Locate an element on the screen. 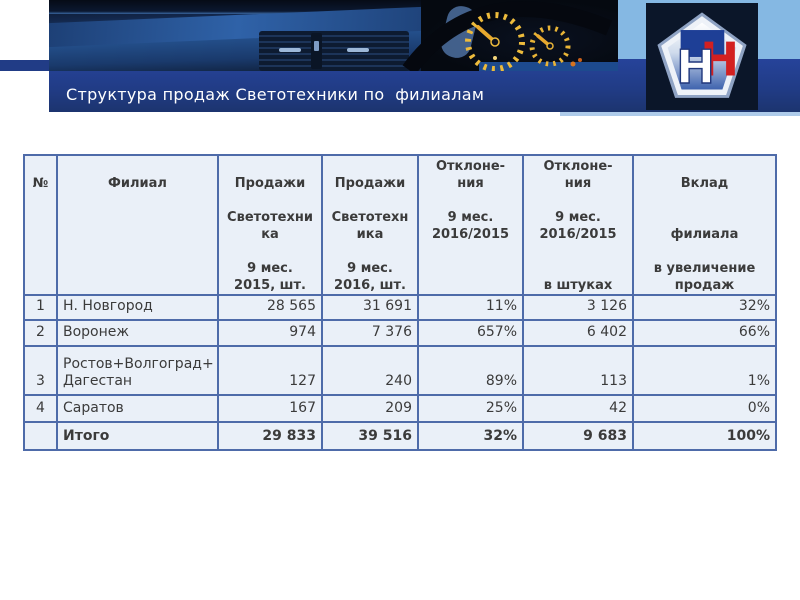 The image size is (800, 600). table-cell: Итого is located at coordinates (137, 436).